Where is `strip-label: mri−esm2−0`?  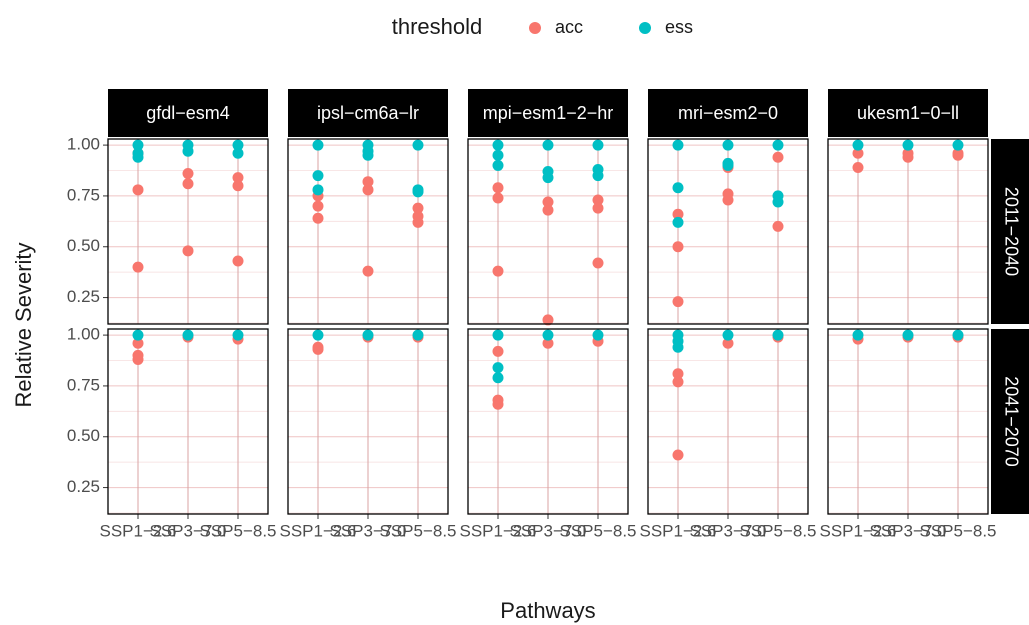
strip-label: mri−esm2−0 is located at coordinates (728, 113).